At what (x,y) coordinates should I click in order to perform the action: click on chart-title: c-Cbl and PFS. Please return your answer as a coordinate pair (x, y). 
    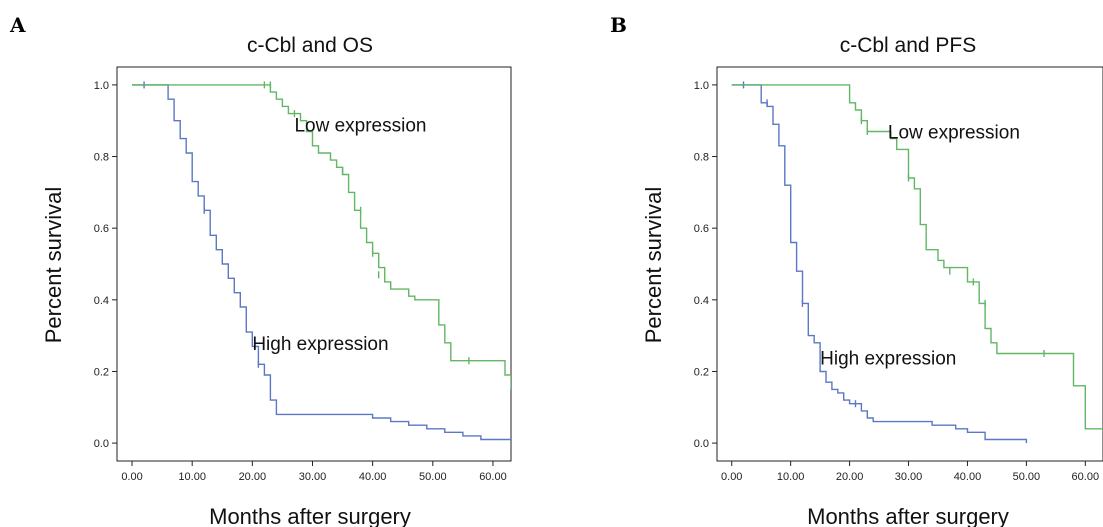
    Looking at the image, I should click on (908, 45).